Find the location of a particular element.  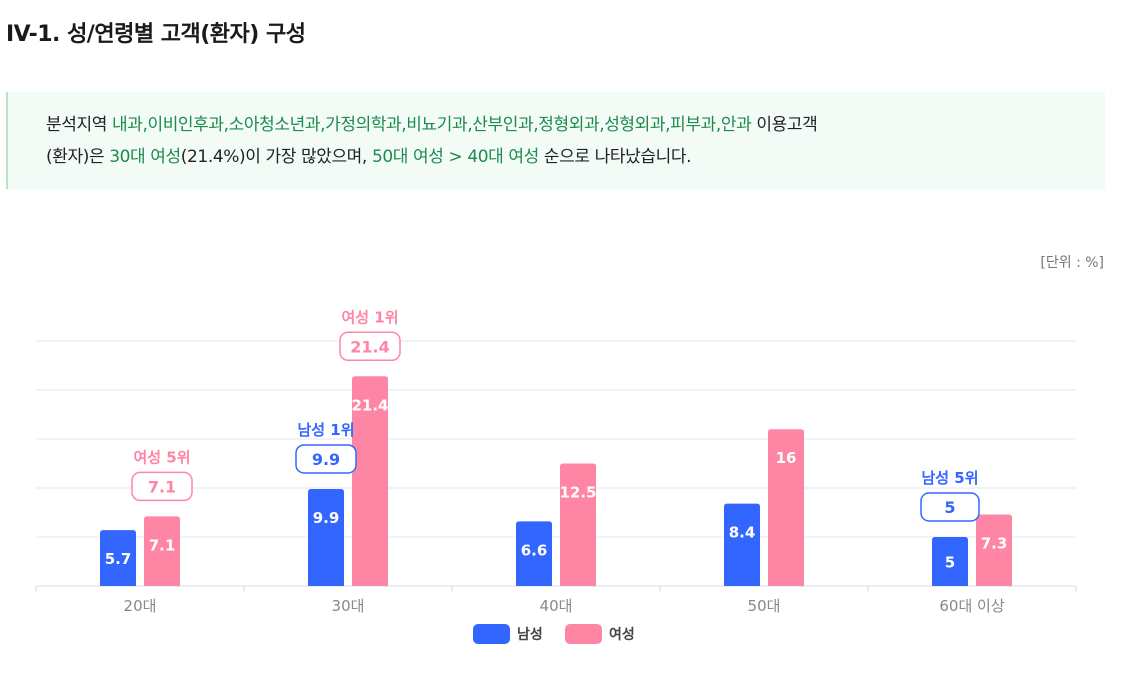

summary-text-4: (21.4%)이 가장 많았으며, is located at coordinates (276, 157).